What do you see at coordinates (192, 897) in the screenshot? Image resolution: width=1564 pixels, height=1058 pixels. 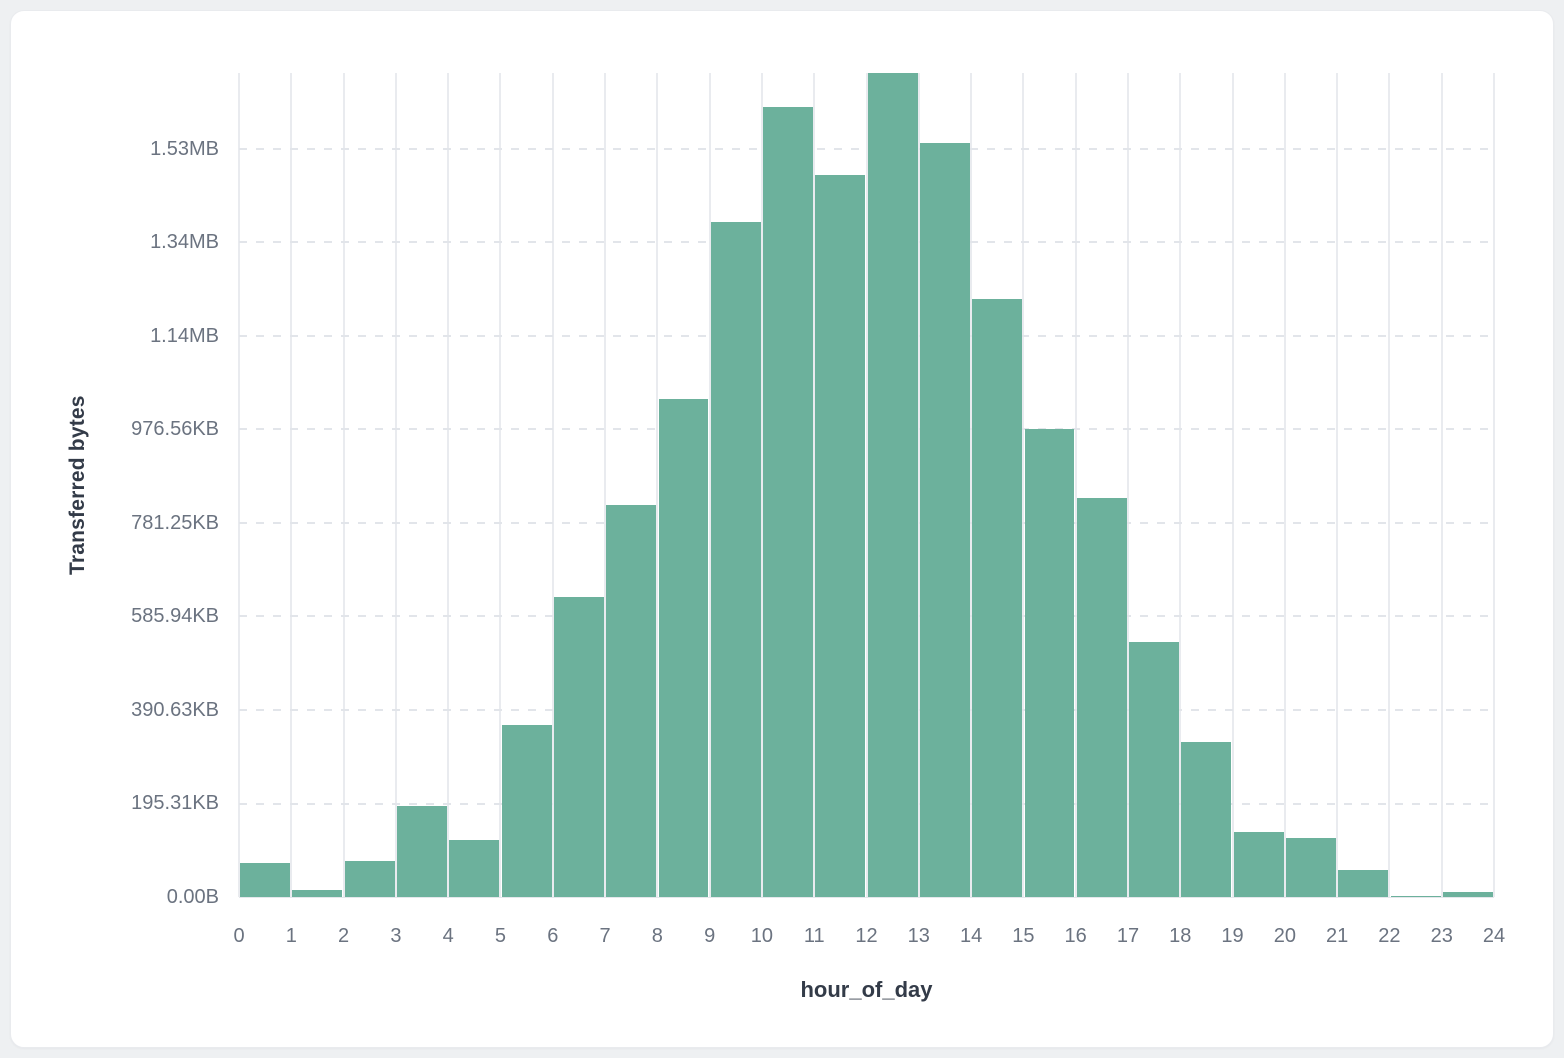 I see `y-tick-label-0.00B: 0.00B` at bounding box center [192, 897].